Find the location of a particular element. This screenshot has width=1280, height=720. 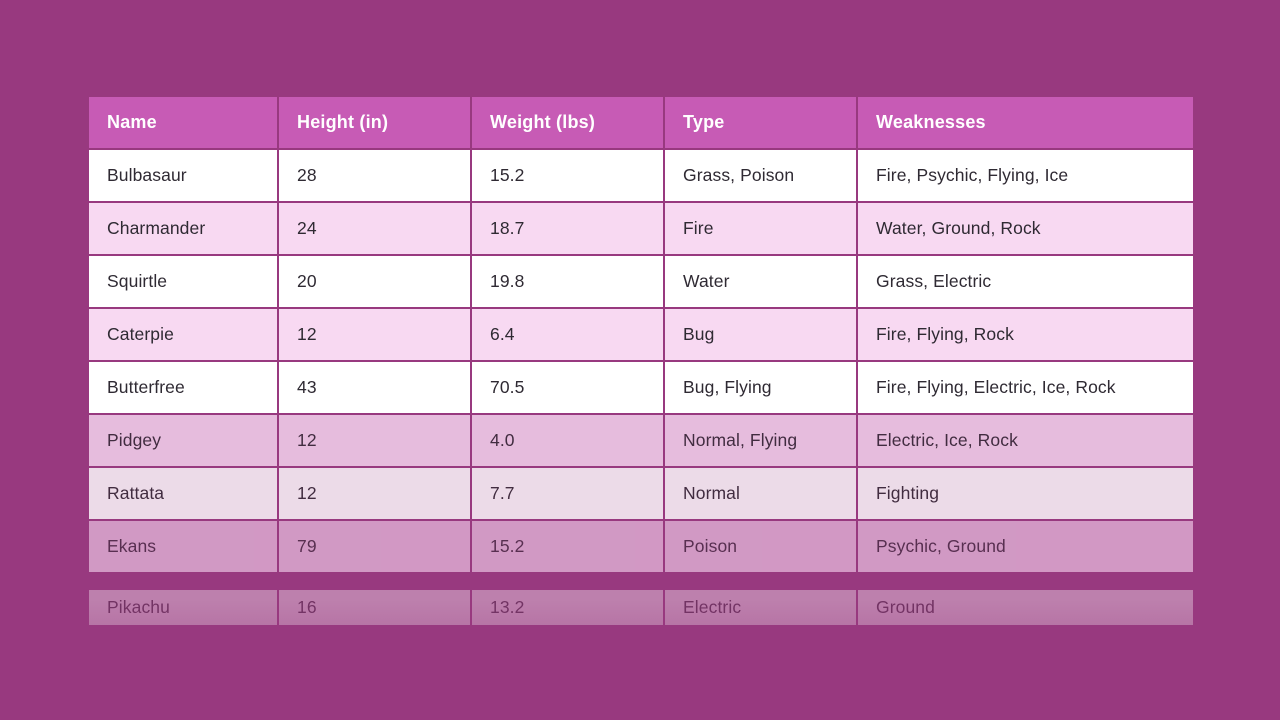

table-row: Rattata 12 7.7 Normal Fighting is located at coordinates (641, 493).